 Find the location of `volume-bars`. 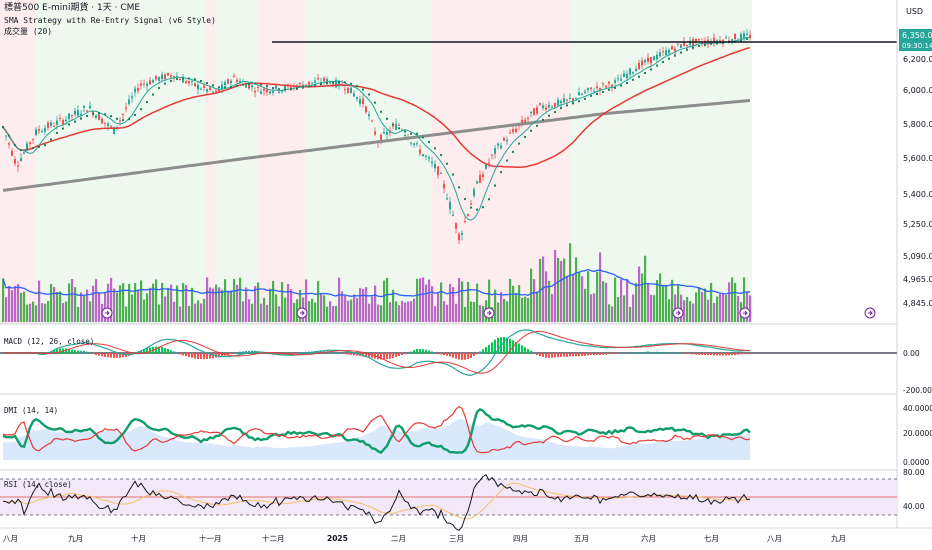

volume-bars is located at coordinates (377, 282).